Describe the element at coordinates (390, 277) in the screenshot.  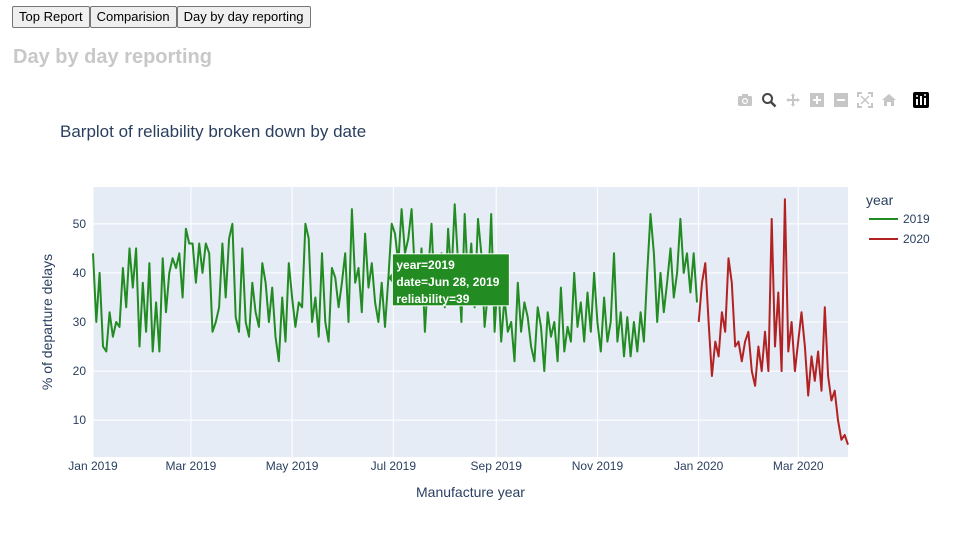
I see `tooltip-pointer` at that location.